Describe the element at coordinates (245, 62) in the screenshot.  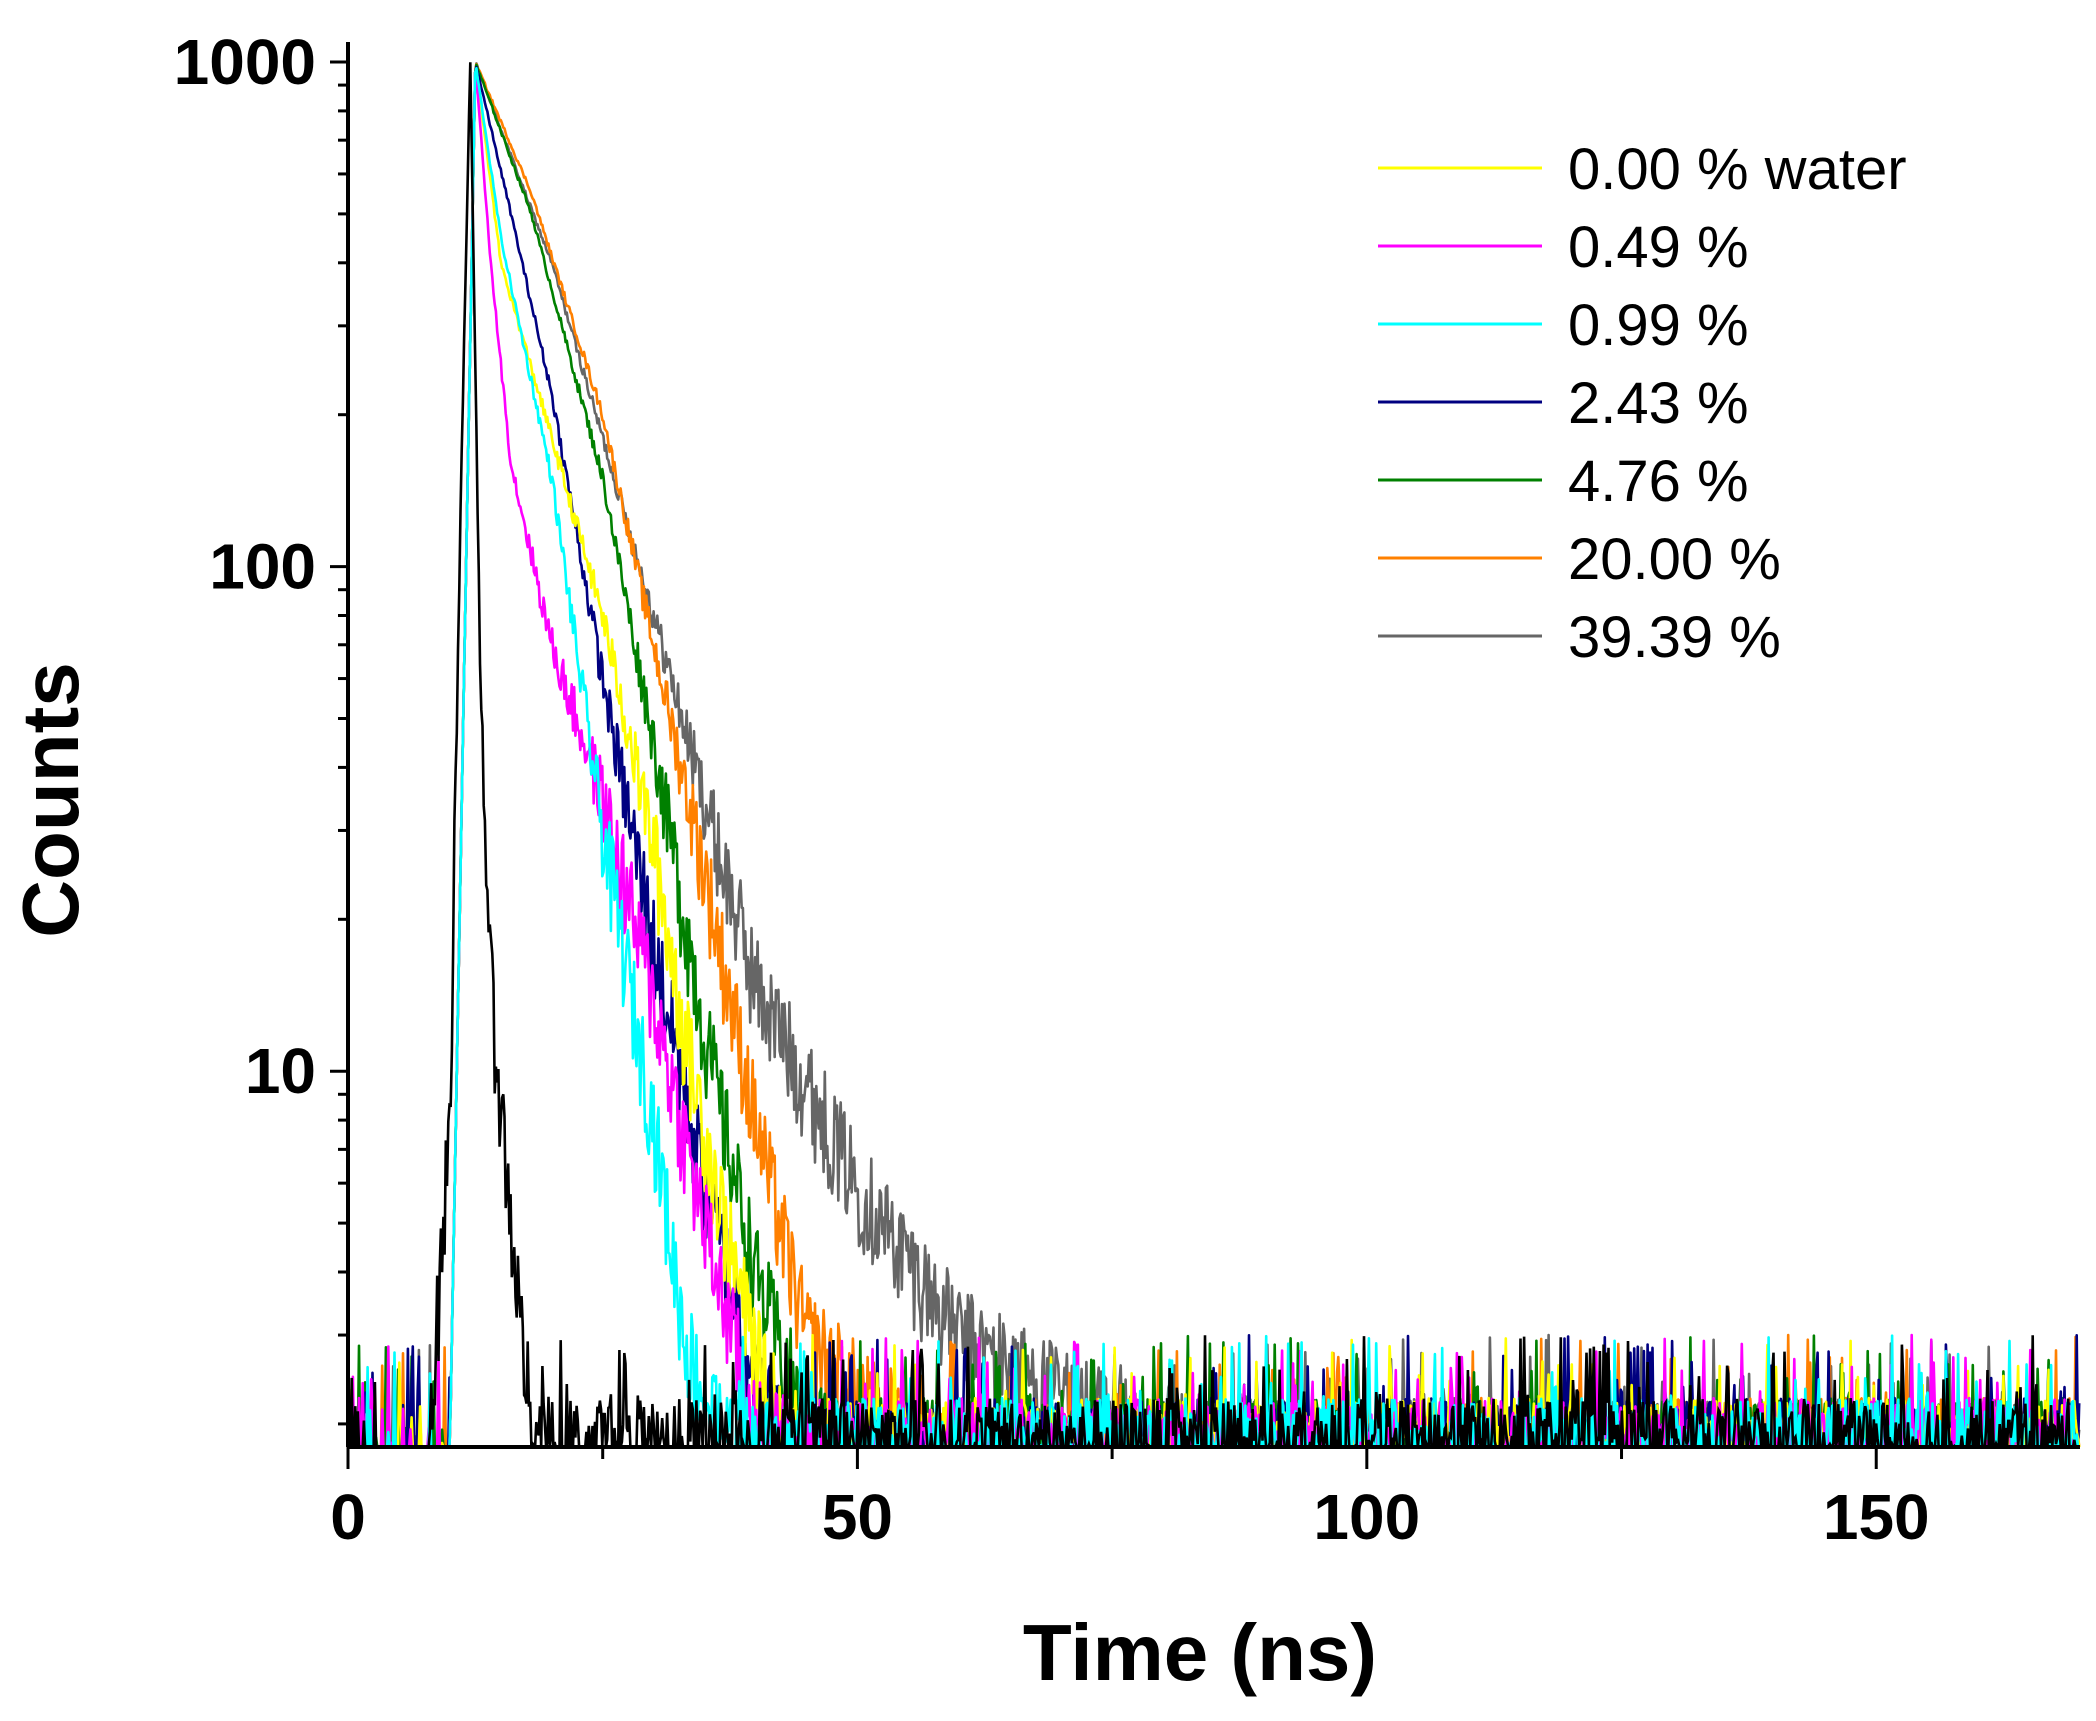
I see `y-tick-label: 1000` at that location.